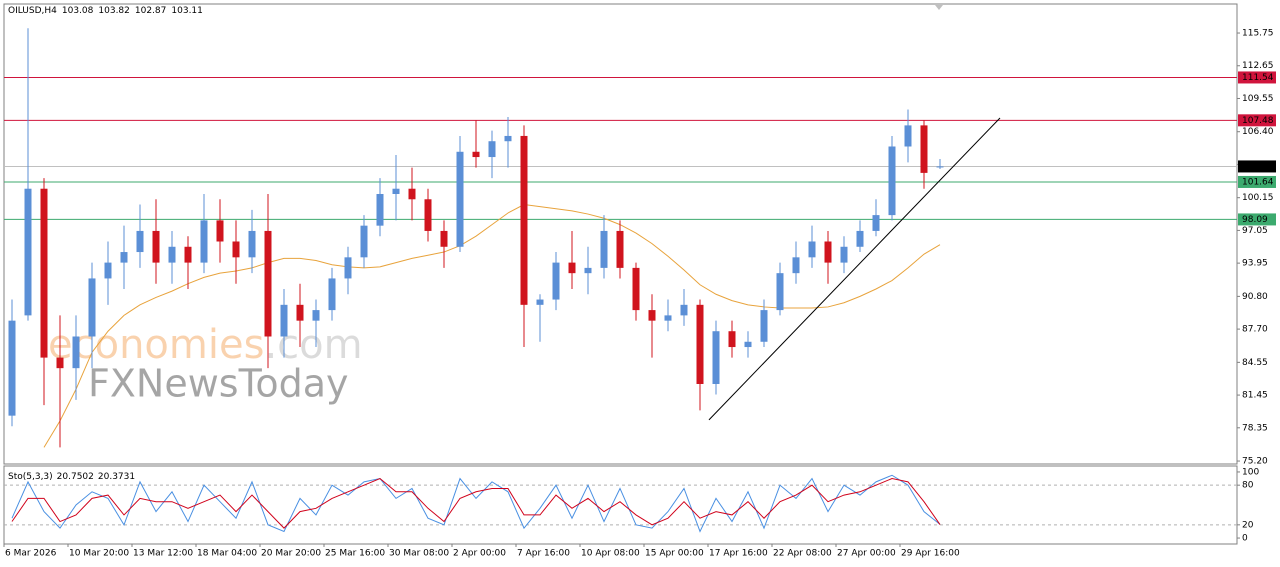 This screenshot has height=567, width=1280. Describe the element at coordinates (150, 11) in the screenshot. I see `low-price: 102.87` at that location.